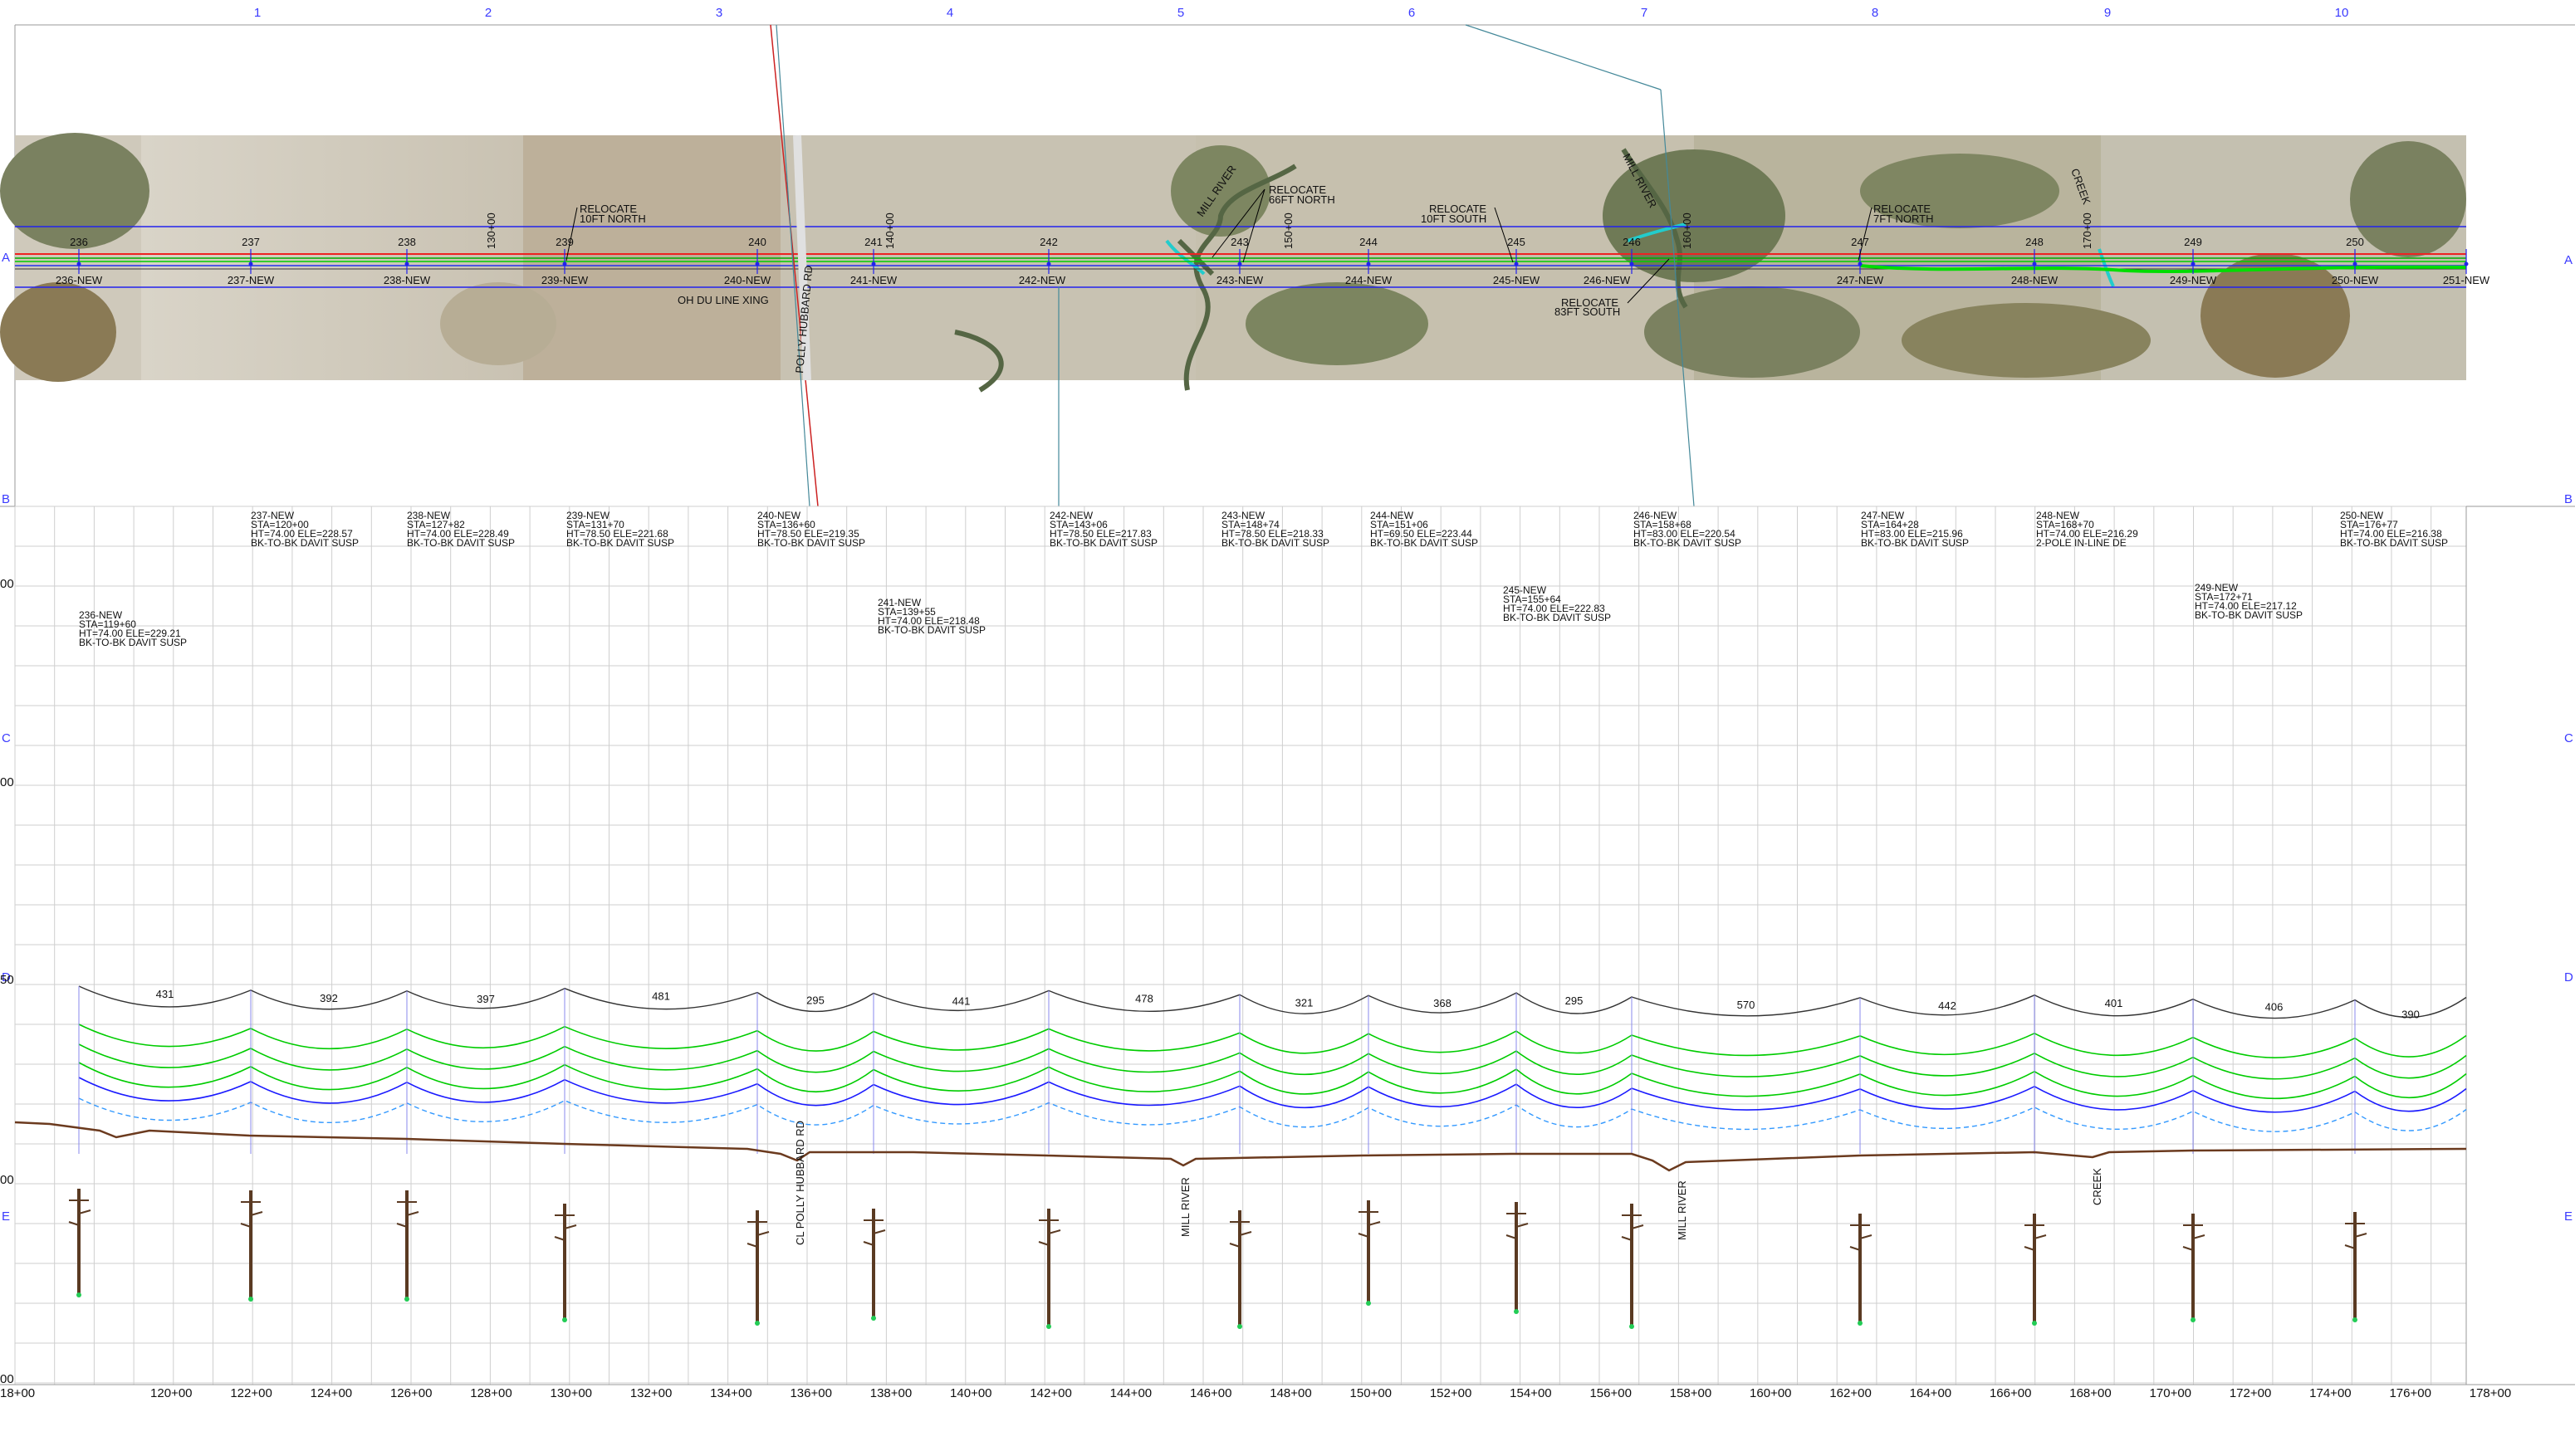  What do you see at coordinates (1288, 231) in the screenshot?
I see `plan-station-150: 150+00` at bounding box center [1288, 231].